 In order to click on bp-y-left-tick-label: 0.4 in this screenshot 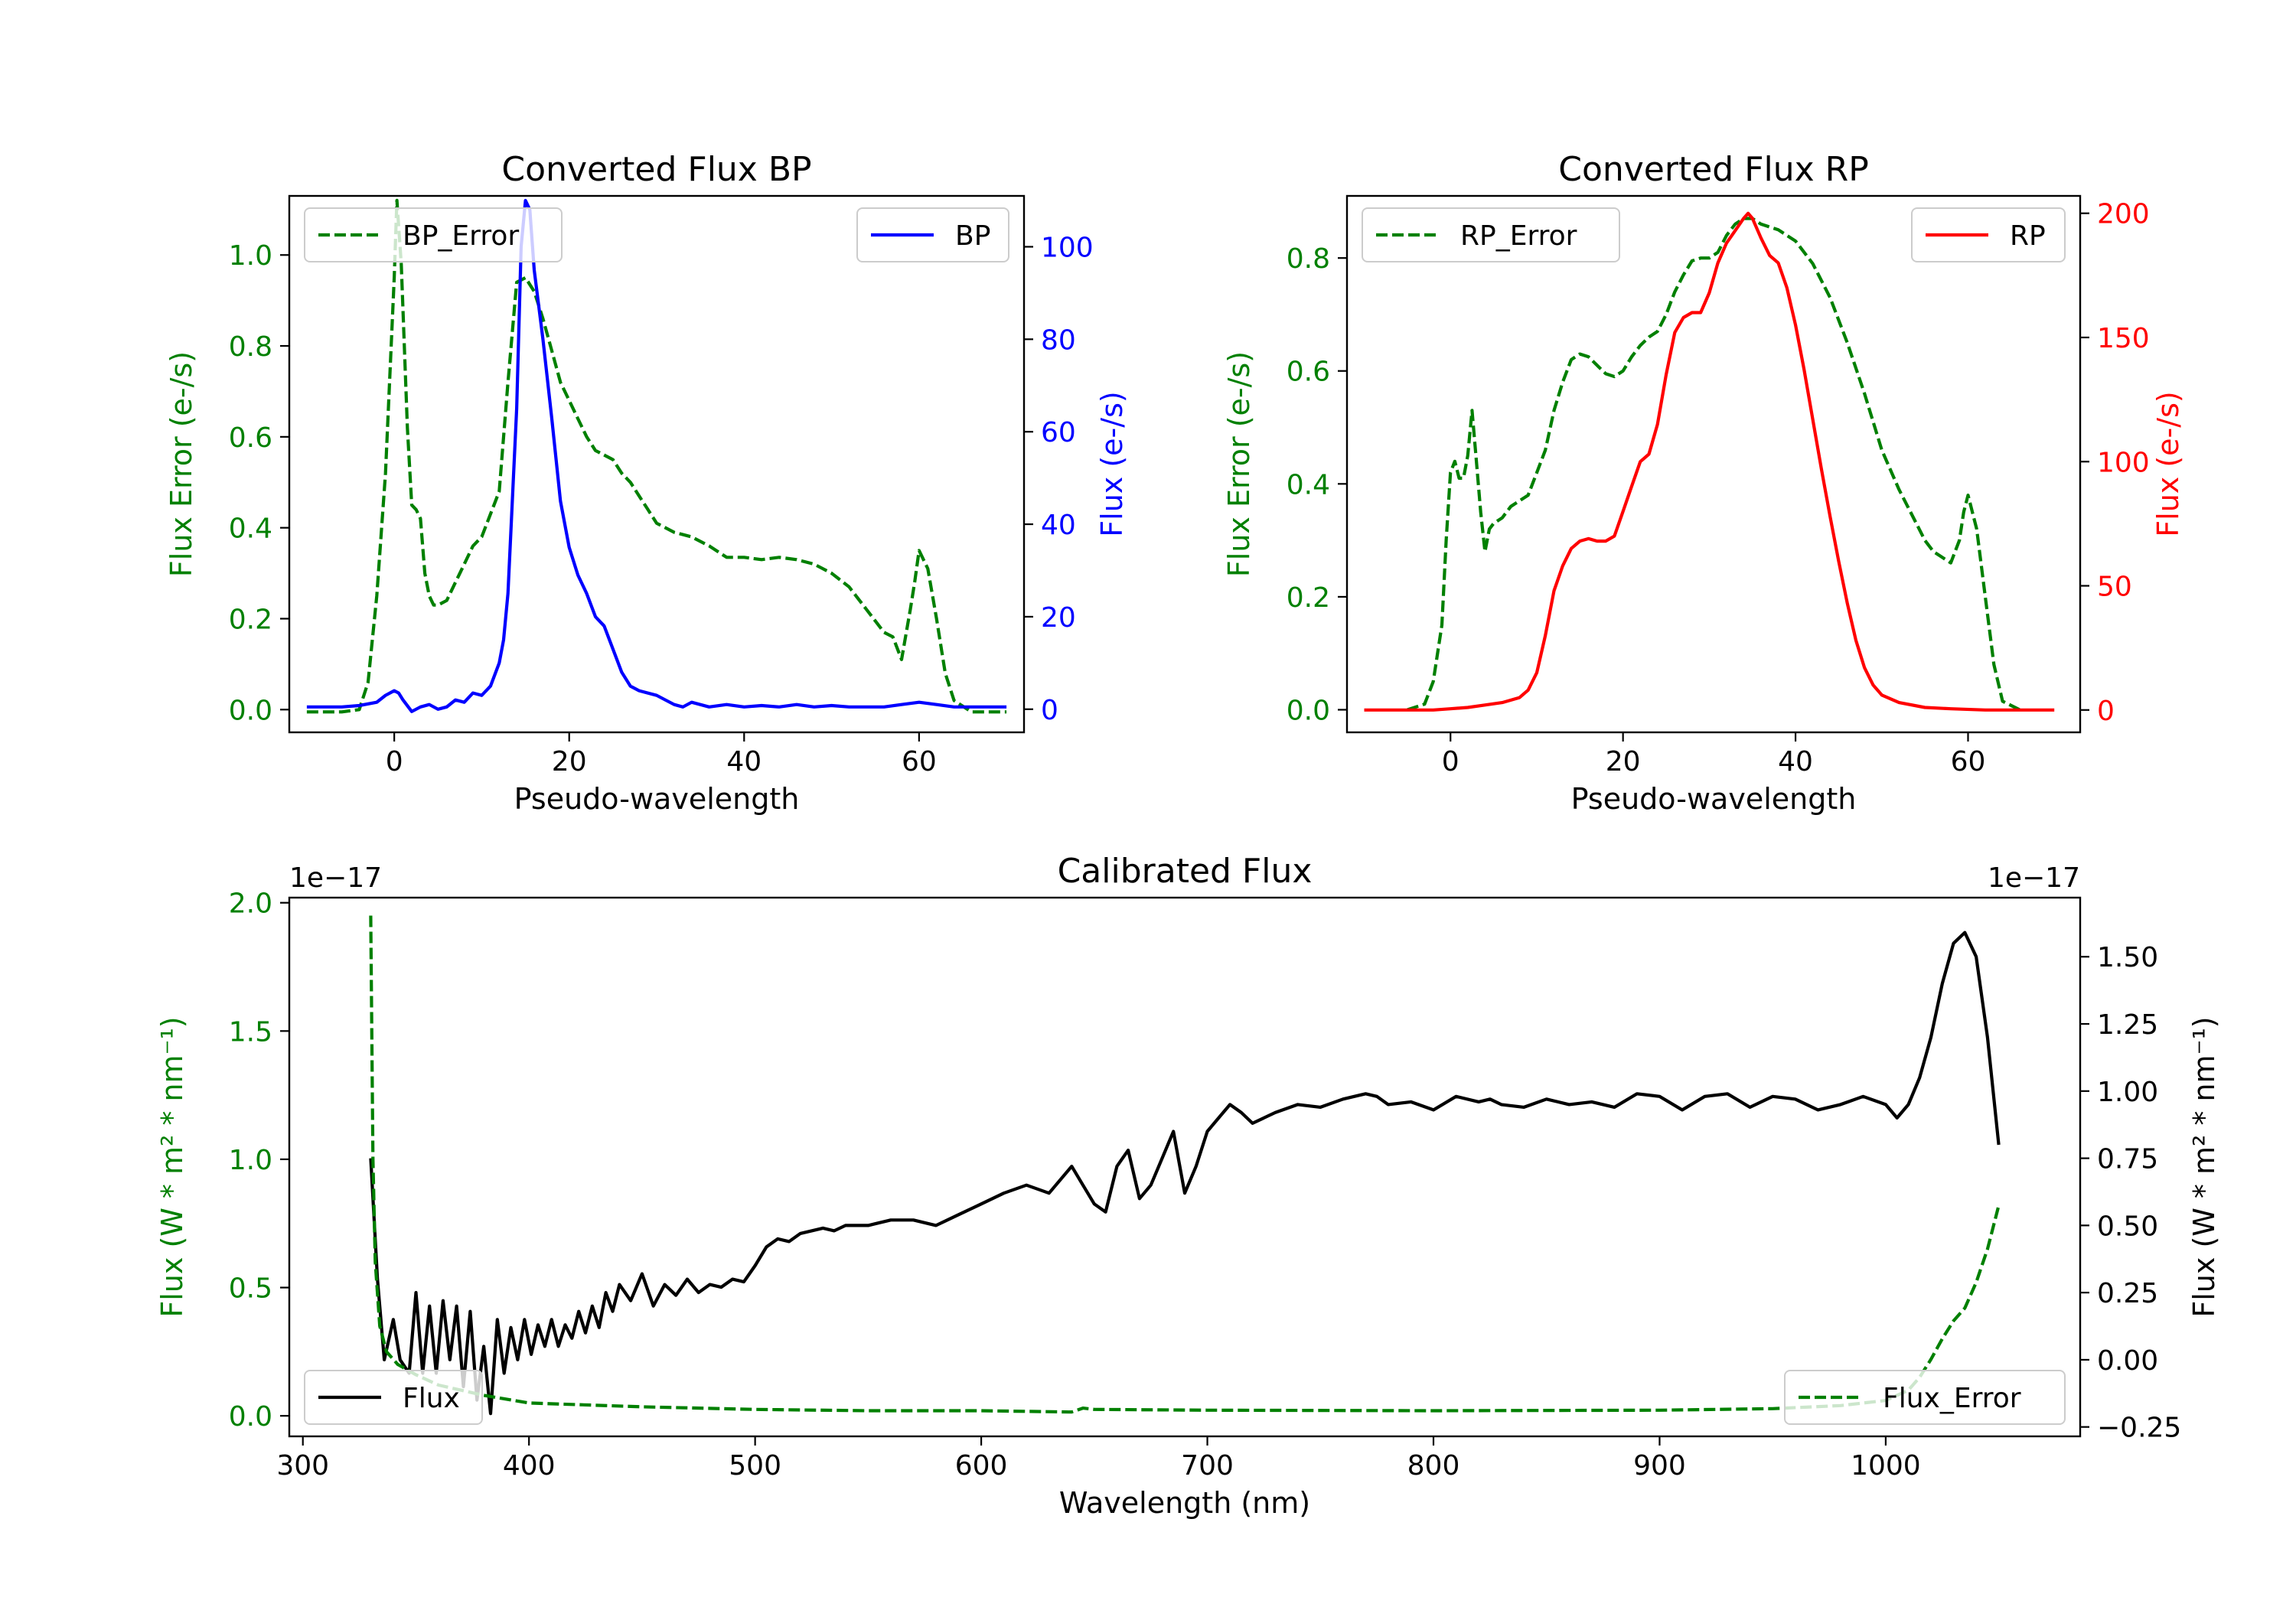, I will do `click(250, 529)`.